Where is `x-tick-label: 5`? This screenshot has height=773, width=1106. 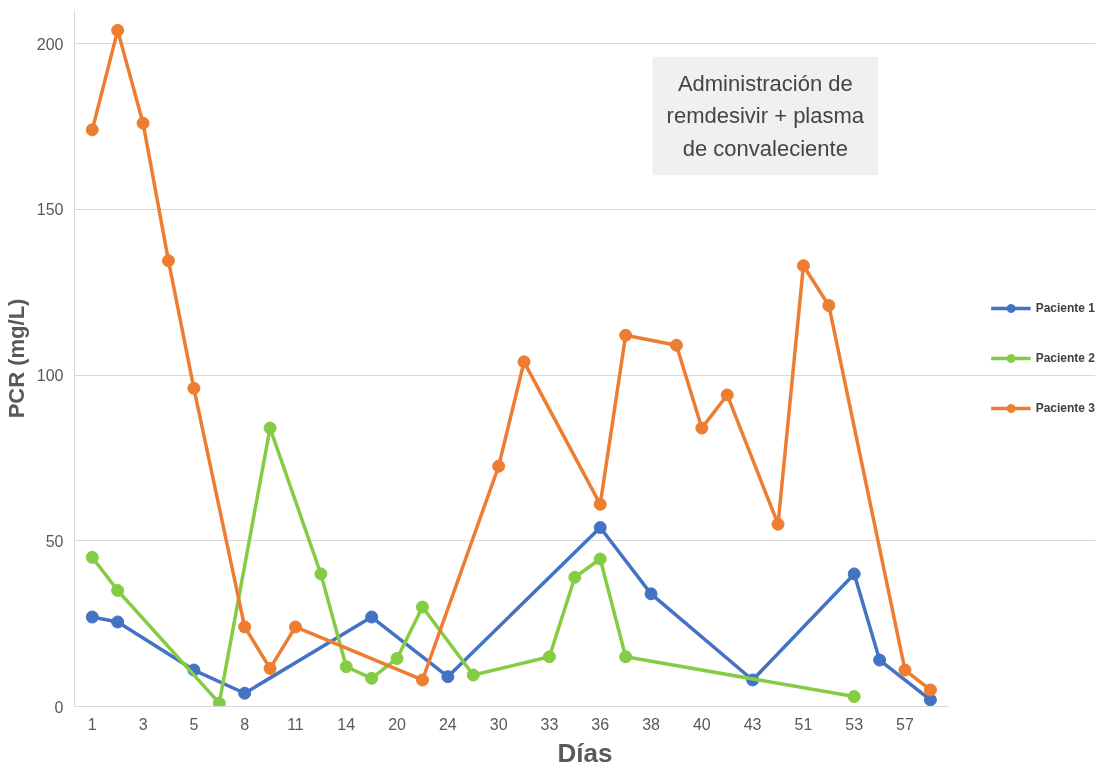 x-tick-label: 5 is located at coordinates (194, 724).